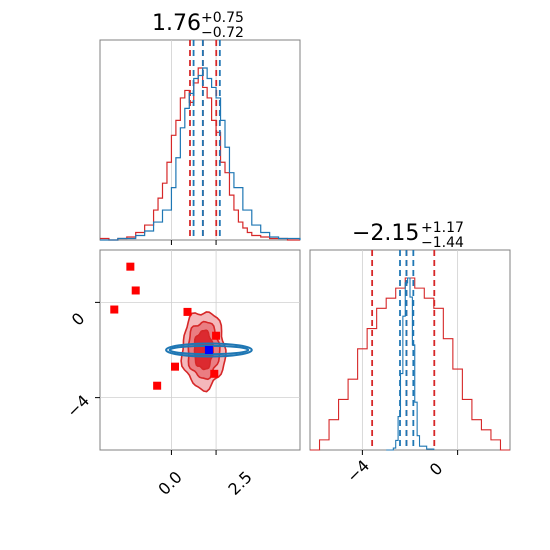 This screenshot has height=550, width=550. I want to click on y-marginal-panel, so click(410, 350).